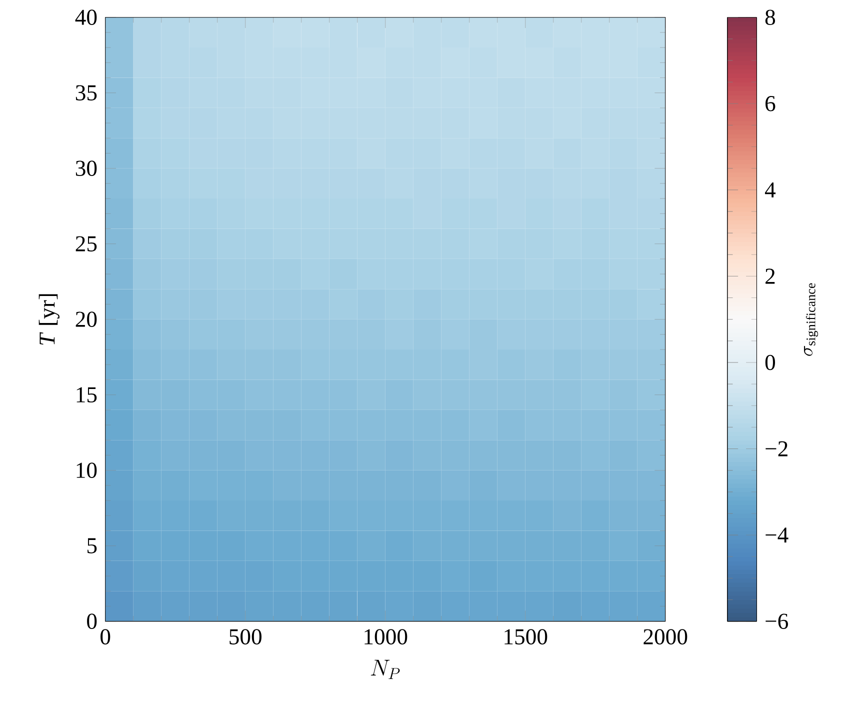 The height and width of the screenshot is (703, 852). What do you see at coordinates (86, 18) in the screenshot?
I see `y-tick-label: 40` at bounding box center [86, 18].